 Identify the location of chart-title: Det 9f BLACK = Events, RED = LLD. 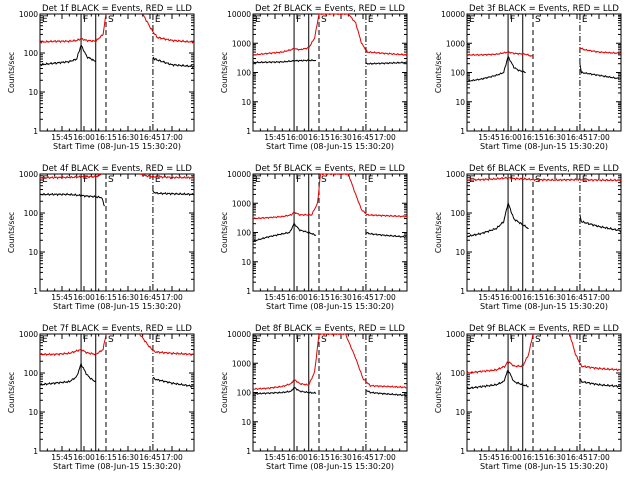
(544, 329).